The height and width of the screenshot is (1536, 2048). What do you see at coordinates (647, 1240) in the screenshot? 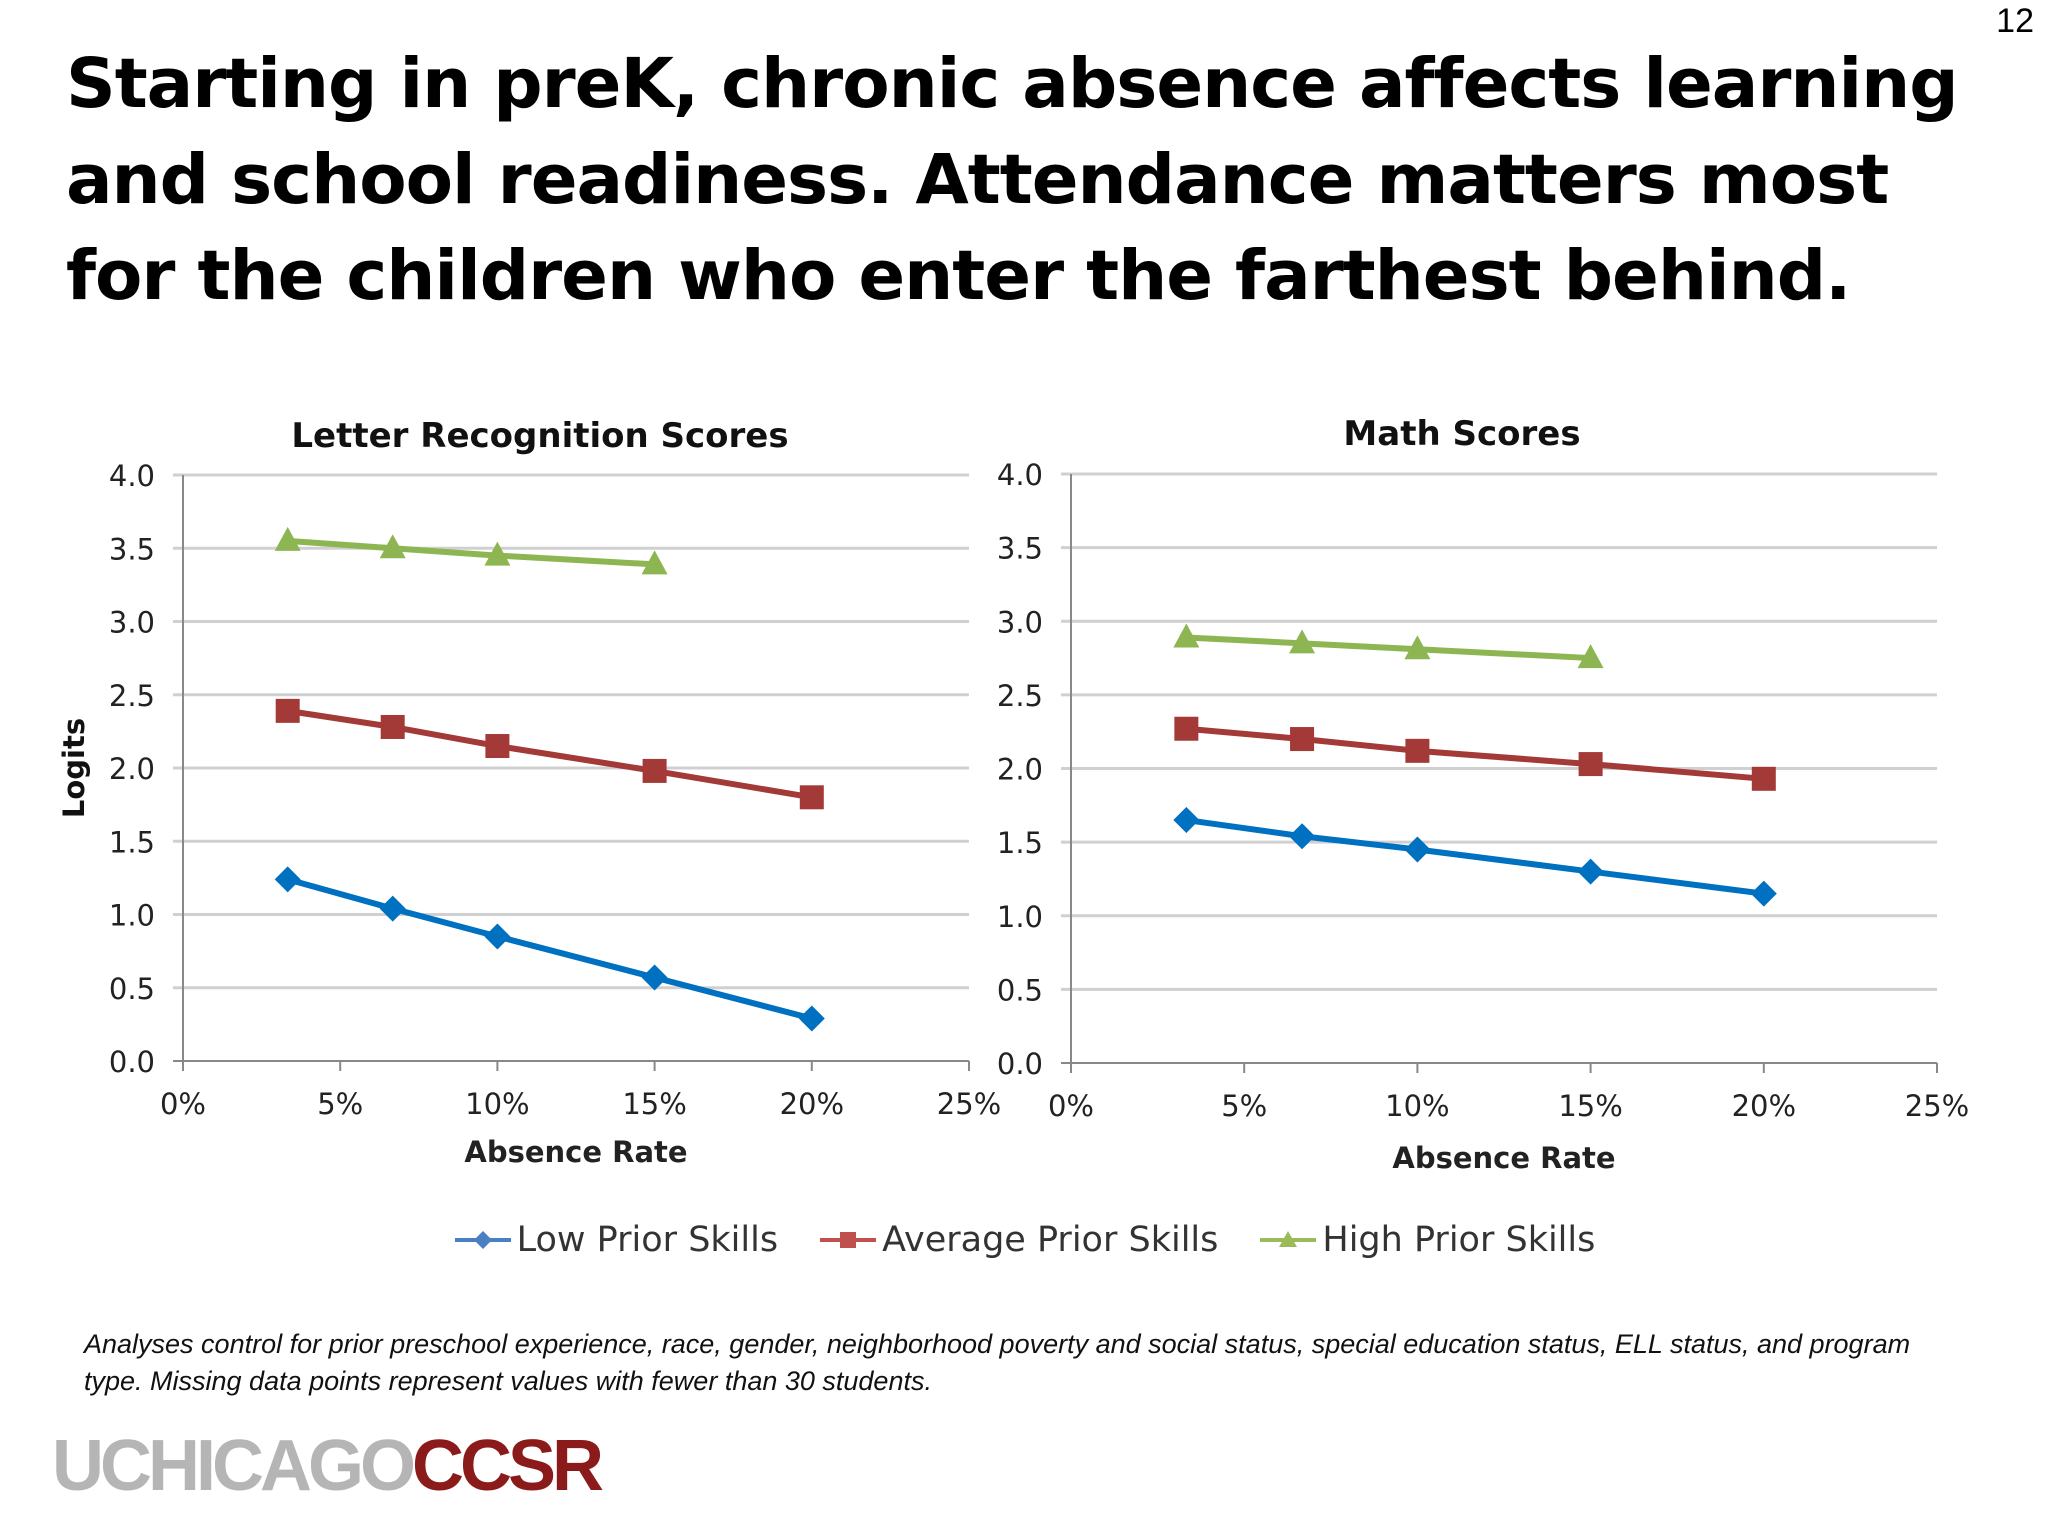
I see `legend-label: Low Prior Skills` at bounding box center [647, 1240].